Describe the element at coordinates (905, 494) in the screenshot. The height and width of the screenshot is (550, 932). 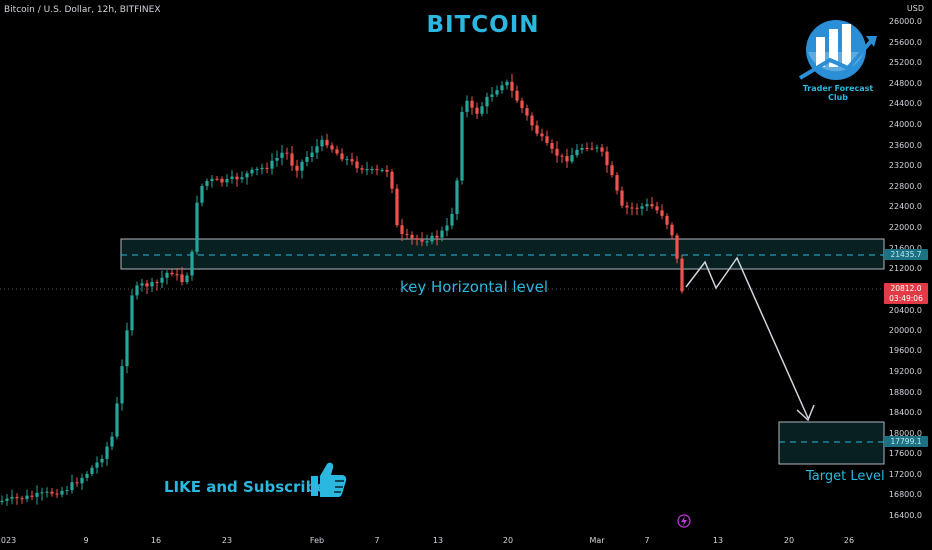
I see `price-tick-label: 16800.0` at that location.